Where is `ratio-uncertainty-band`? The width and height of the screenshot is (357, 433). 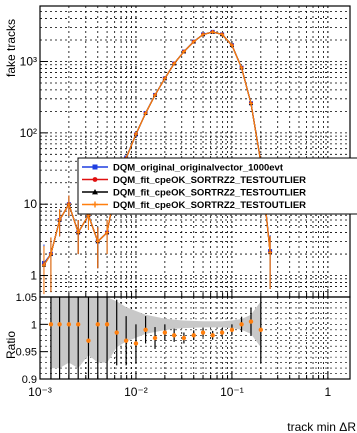
ratio-uncertainty-band is located at coordinates (155, 333).